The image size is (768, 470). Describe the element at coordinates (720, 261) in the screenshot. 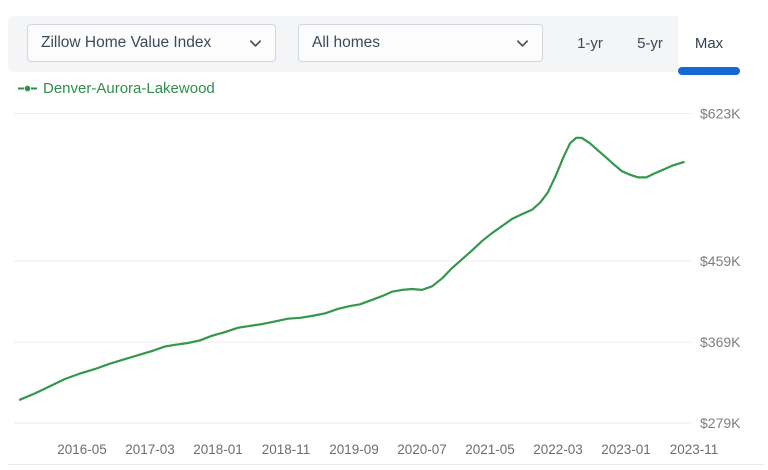

I see `y-tick-label: $459K` at that location.